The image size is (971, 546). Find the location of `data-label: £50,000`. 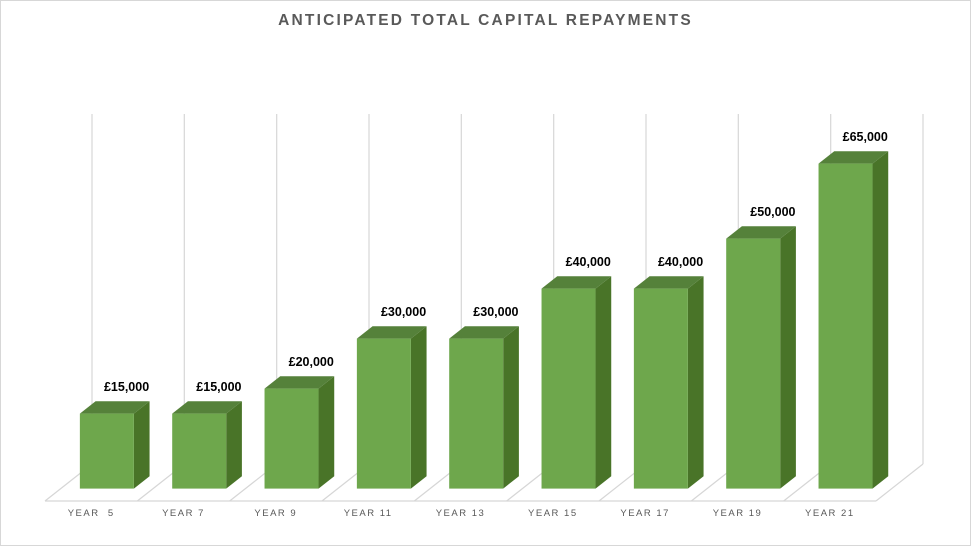

data-label: £50,000 is located at coordinates (772, 212).